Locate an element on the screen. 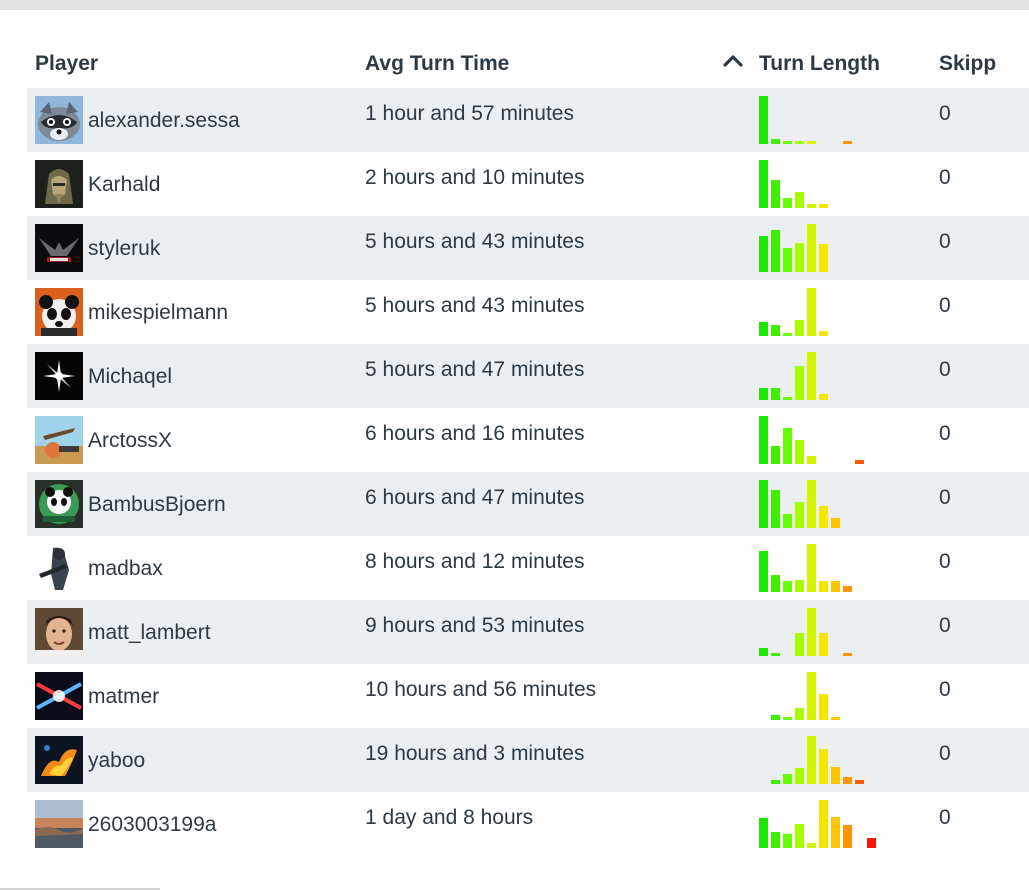 This screenshot has width=1029, height=890. player-cell: matt_lambert is located at coordinates (196, 632).